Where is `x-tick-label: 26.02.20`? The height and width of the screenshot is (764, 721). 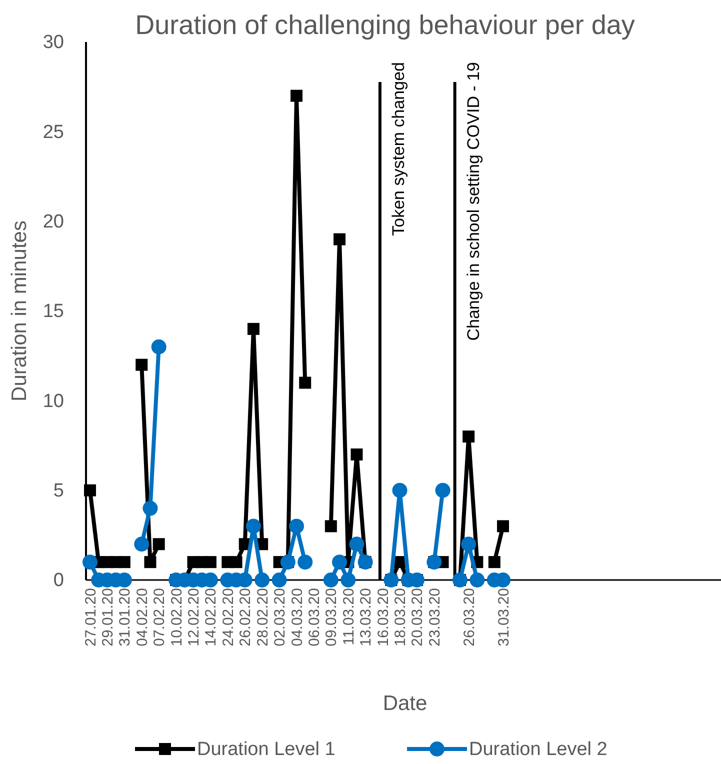 x-tick-label: 26.02.20 is located at coordinates (245, 617).